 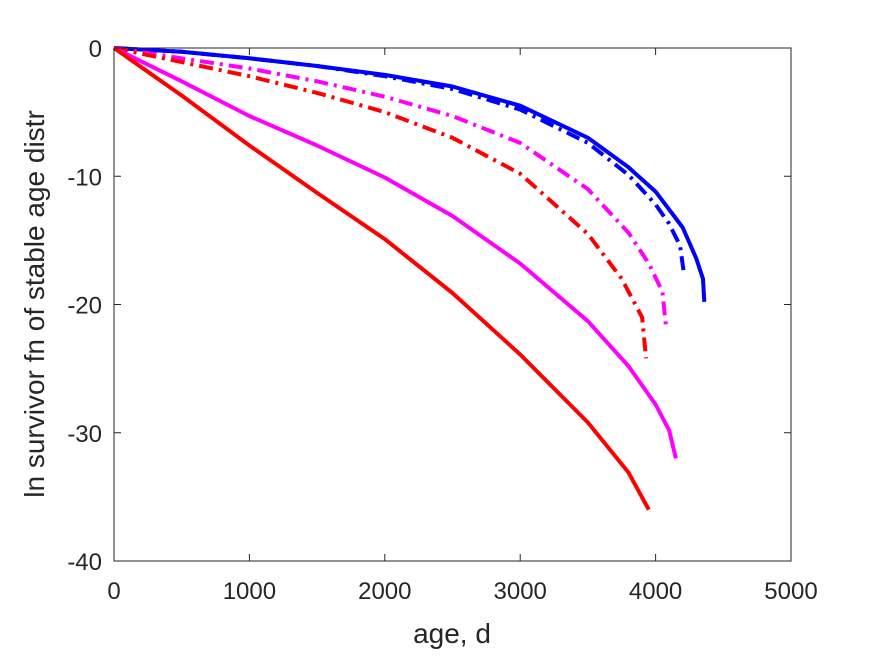 What do you see at coordinates (655, 591) in the screenshot?
I see `x-tick-label: 4000` at bounding box center [655, 591].